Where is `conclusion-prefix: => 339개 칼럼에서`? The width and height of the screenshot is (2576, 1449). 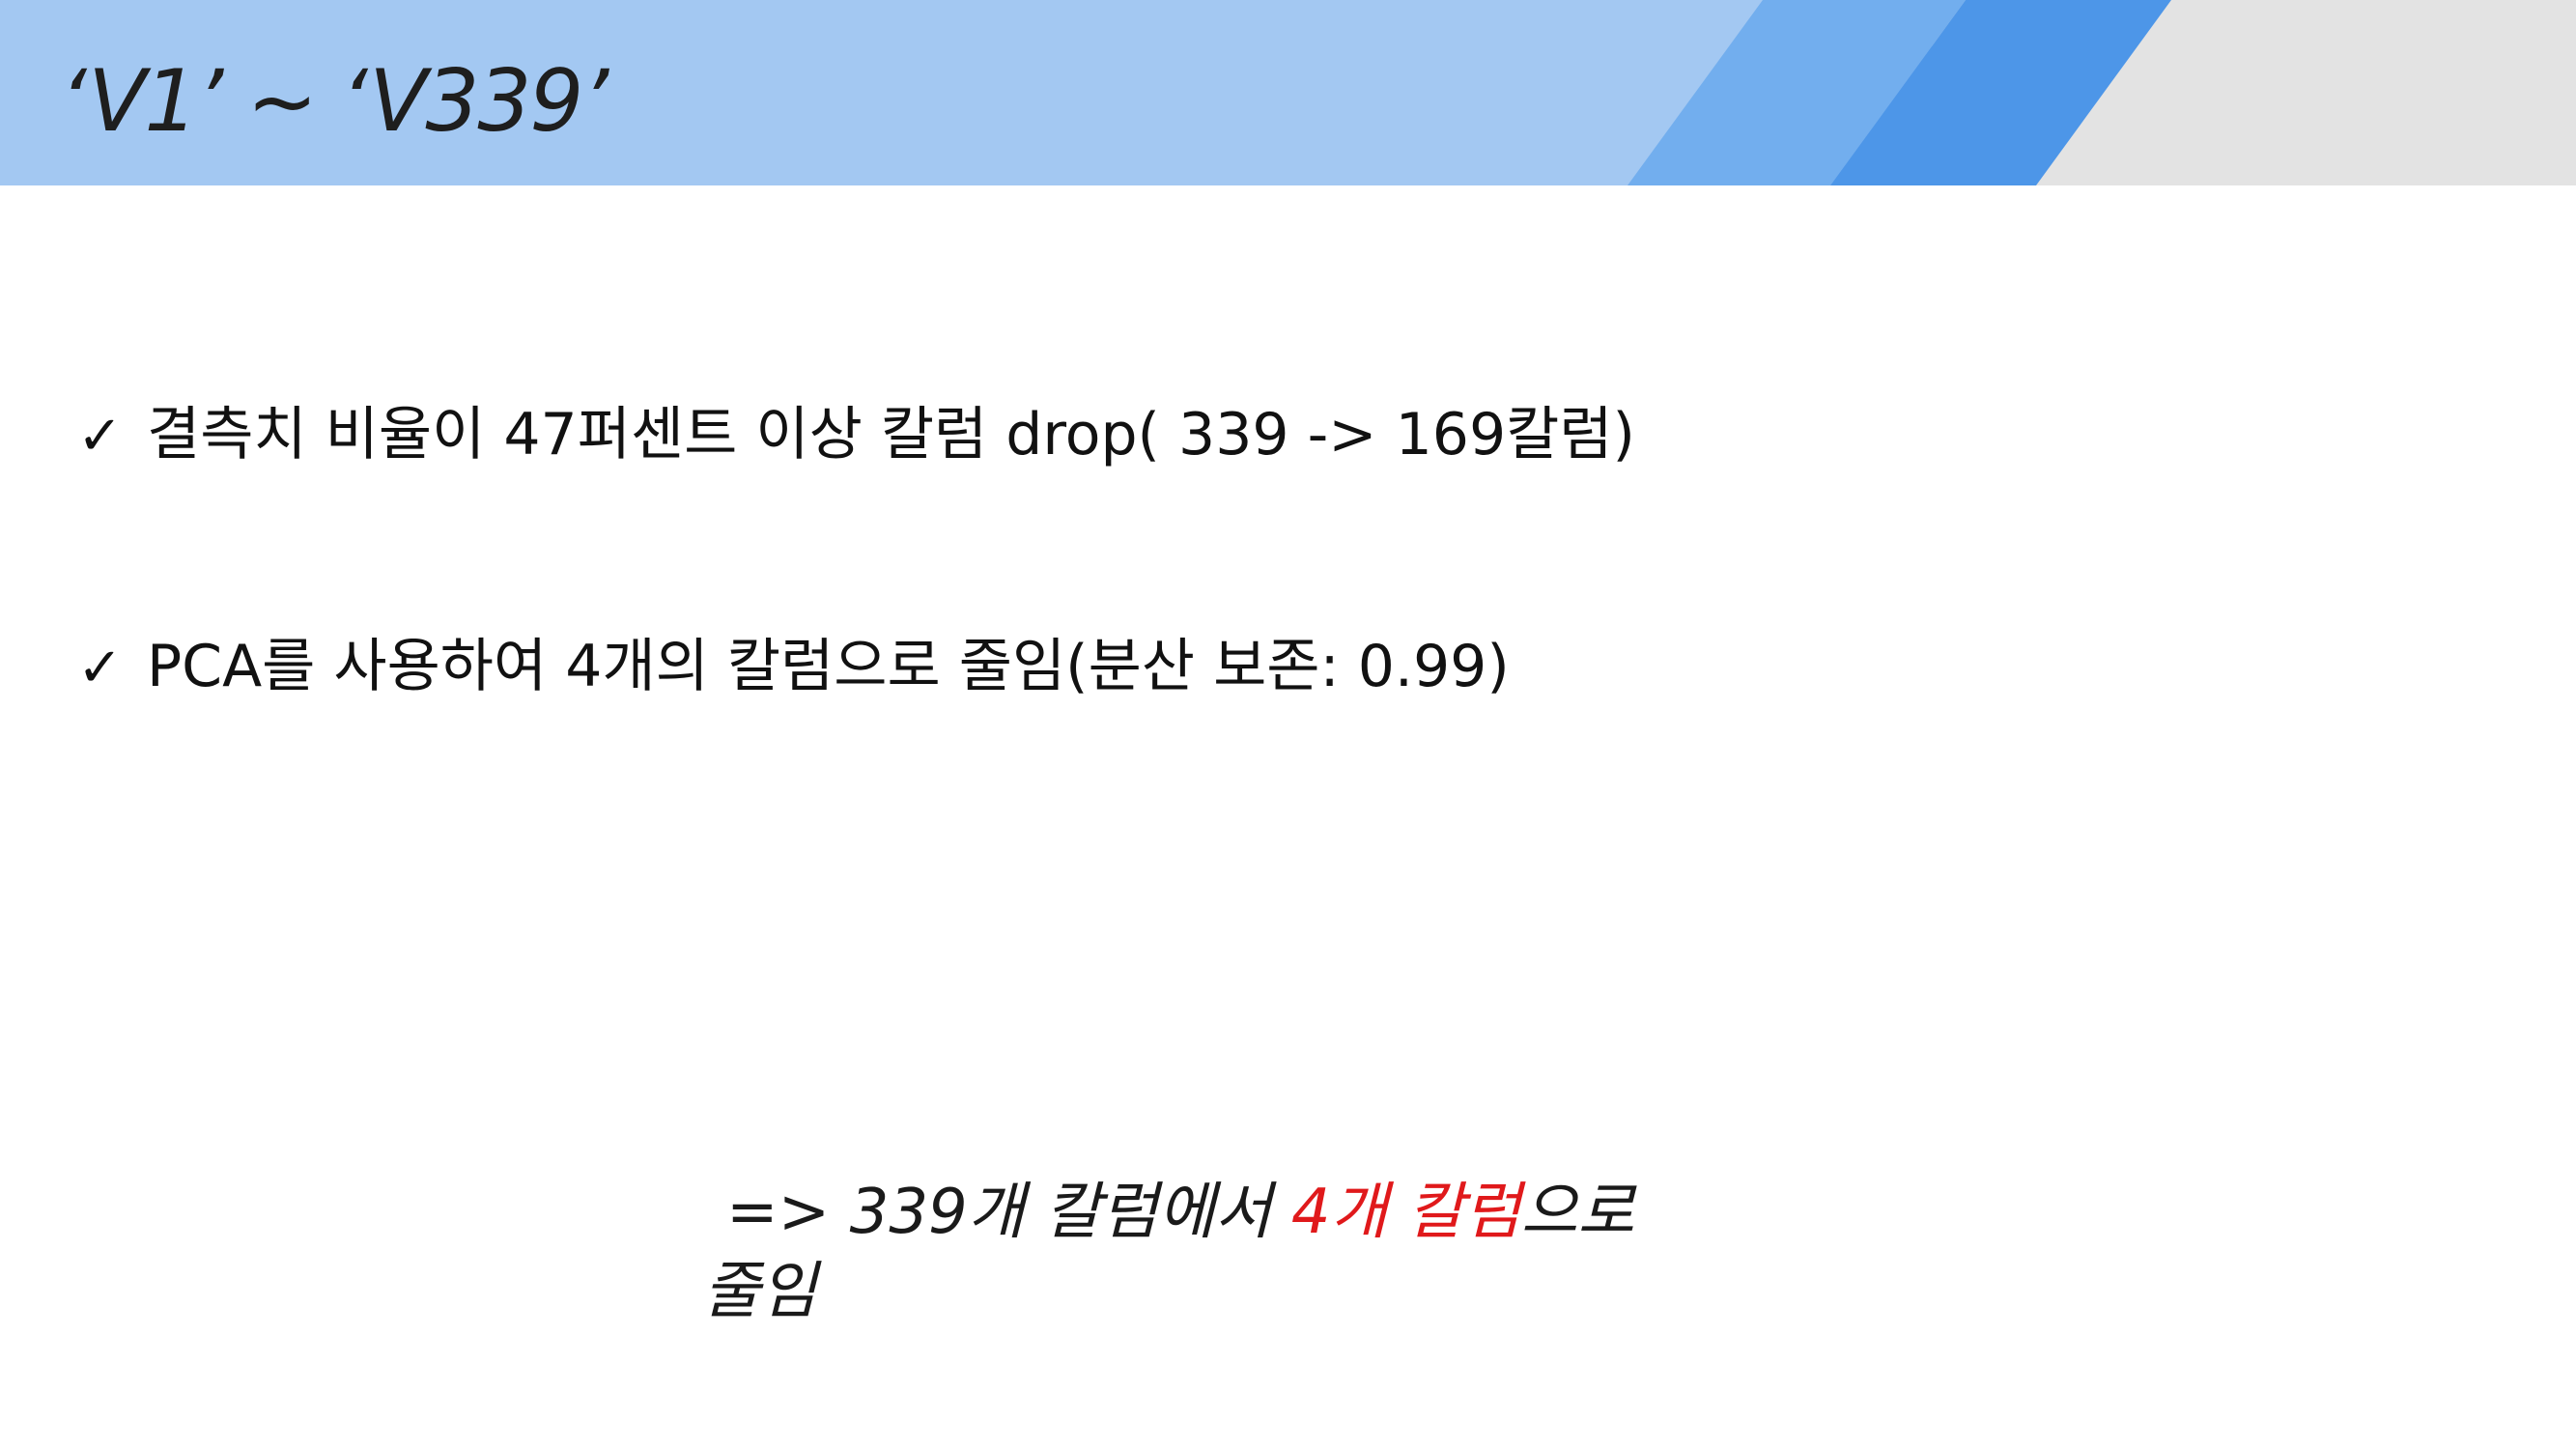 conclusion-prefix: => 339개 칼럼에서 is located at coordinates (1008, 1212).